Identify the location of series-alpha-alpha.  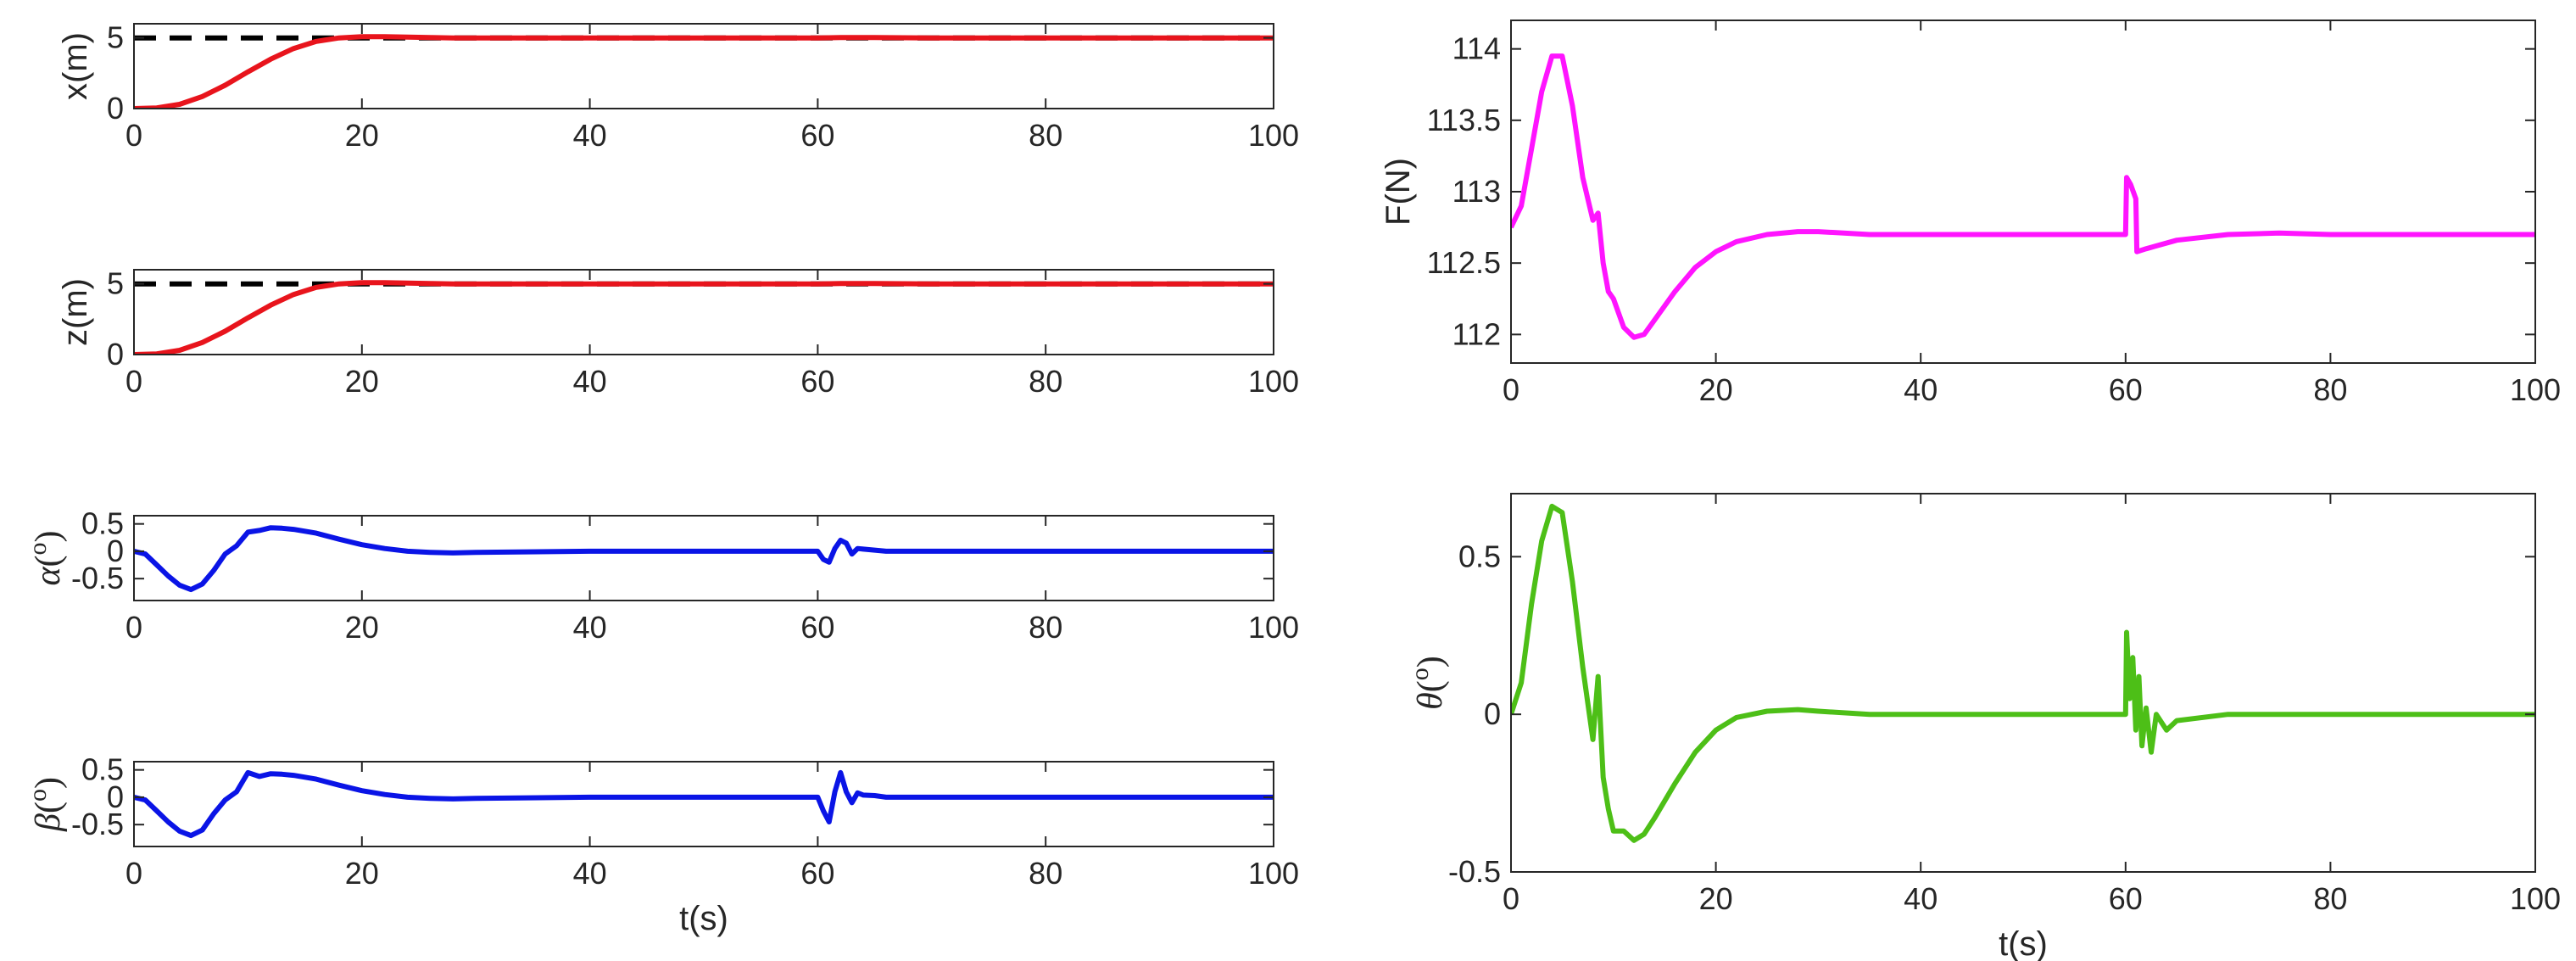
(704, 559).